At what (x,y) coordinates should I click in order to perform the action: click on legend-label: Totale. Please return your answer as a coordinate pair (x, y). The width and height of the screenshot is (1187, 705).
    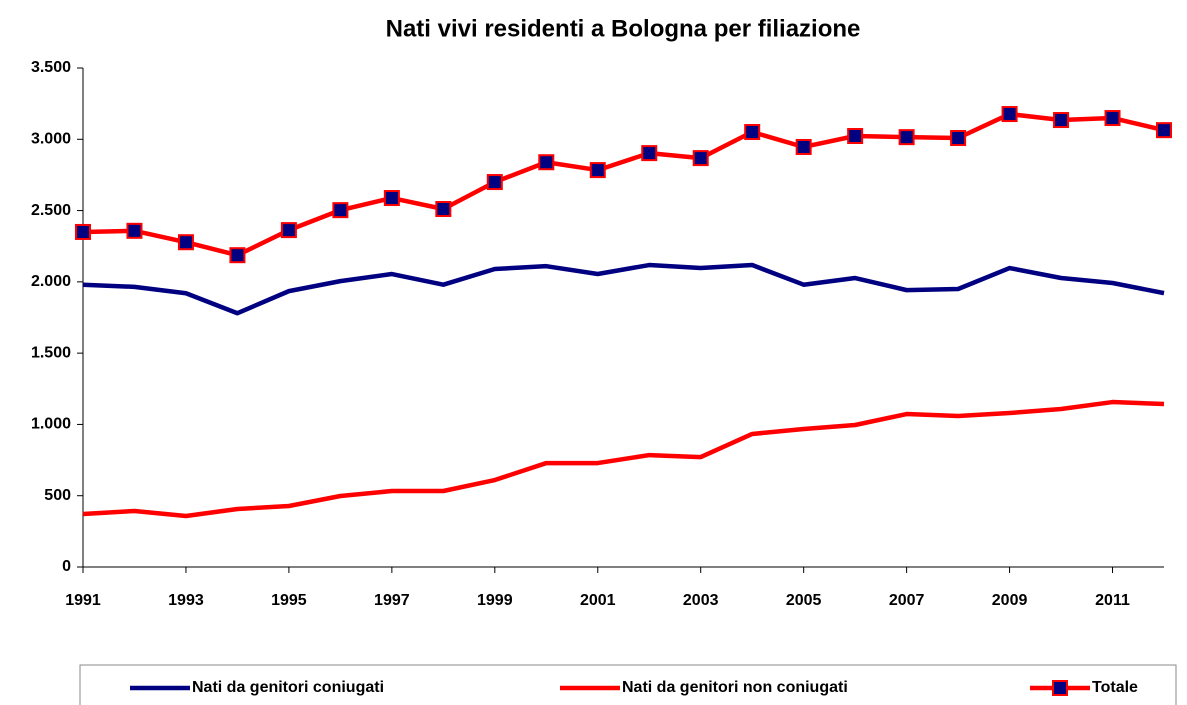
    Looking at the image, I should click on (1115, 687).